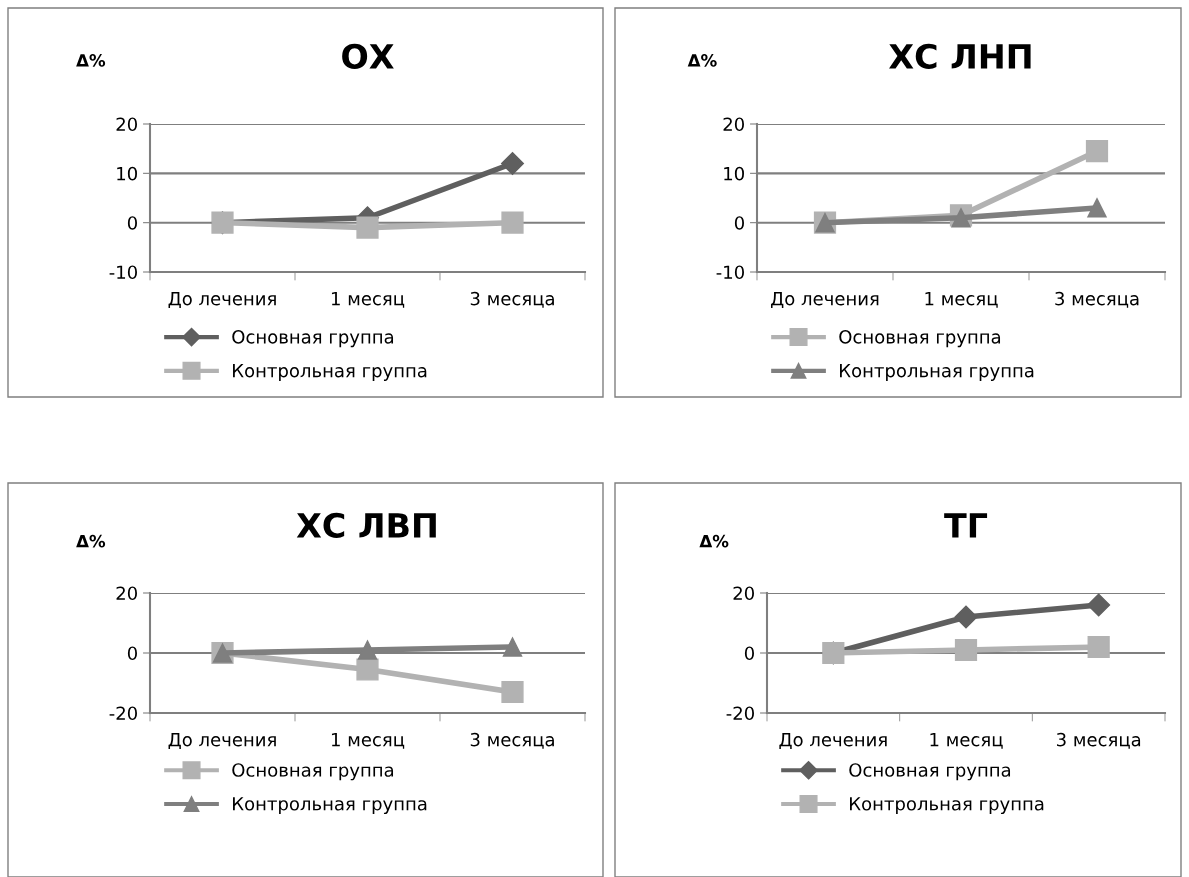  What do you see at coordinates (966, 525) in the screenshot?
I see `chart-title: ТГ` at bounding box center [966, 525].